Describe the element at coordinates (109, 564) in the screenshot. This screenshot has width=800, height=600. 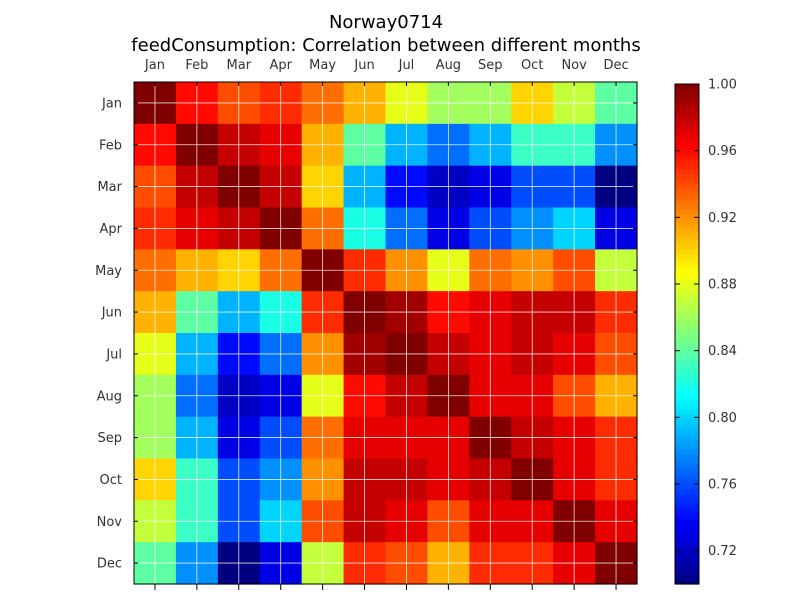
I see `y-tick-label-dec: Dec` at that location.